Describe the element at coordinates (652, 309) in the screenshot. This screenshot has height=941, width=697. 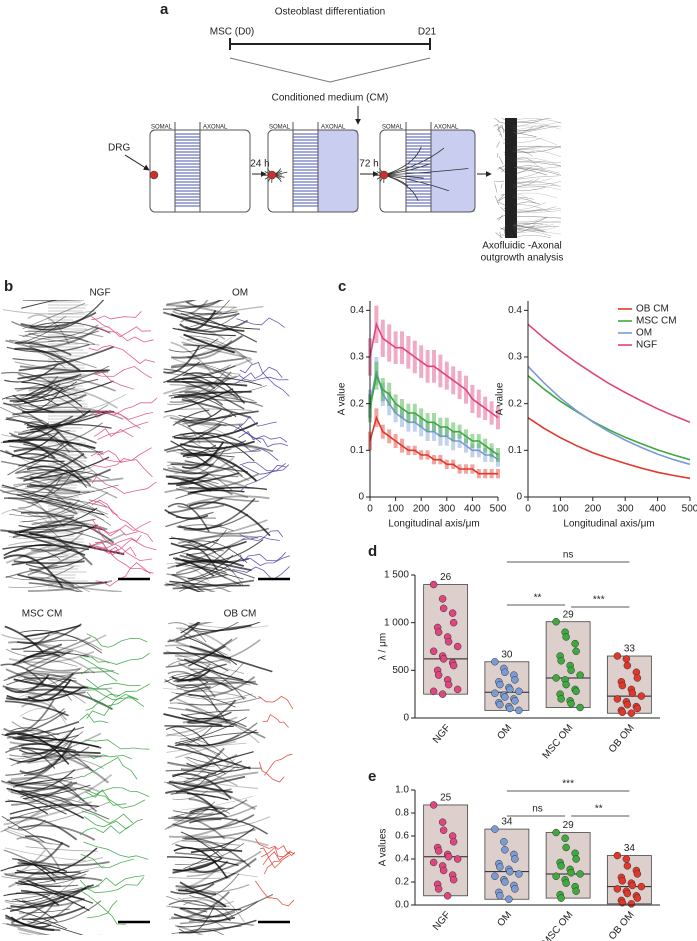
I see `legend-label: OB CM` at that location.